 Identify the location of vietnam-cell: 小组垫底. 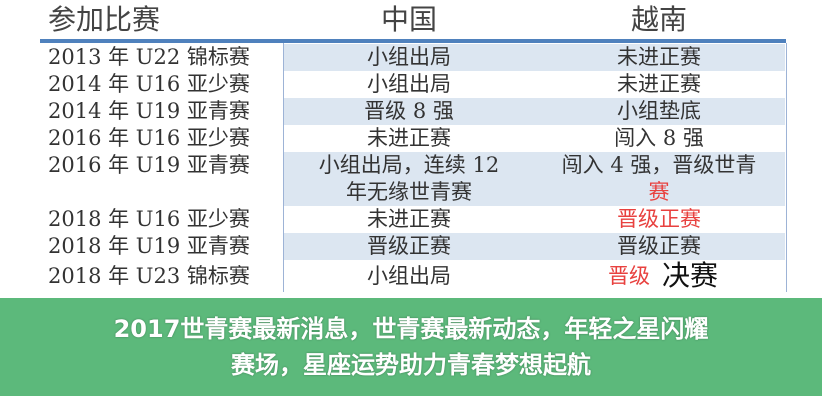
(659, 111).